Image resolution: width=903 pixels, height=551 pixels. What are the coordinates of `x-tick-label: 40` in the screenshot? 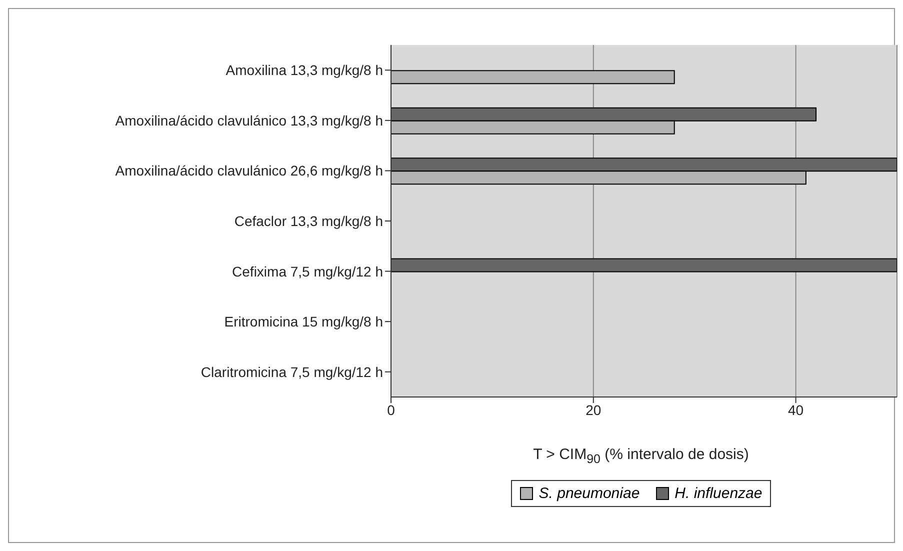 It's located at (796, 410).